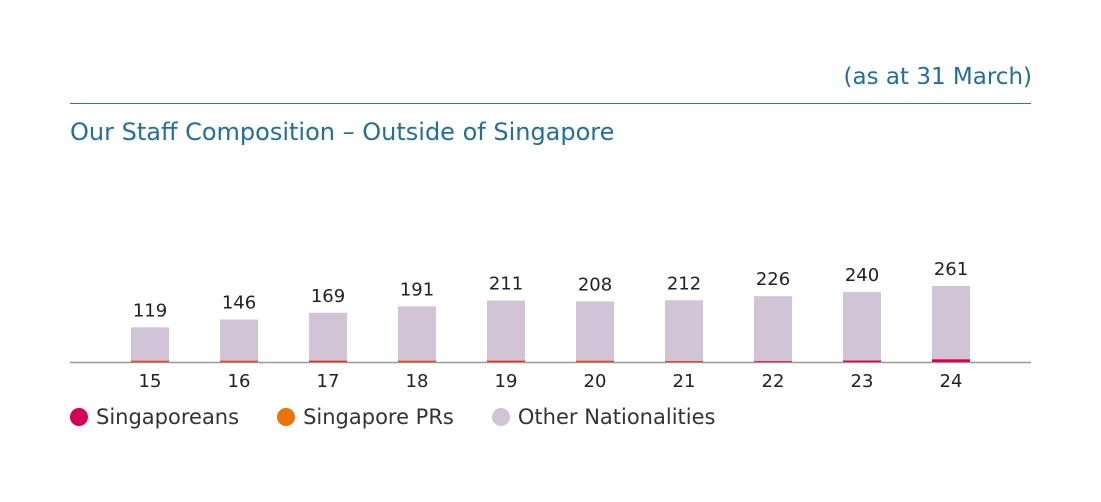  I want to click on total-label-20: 208, so click(595, 284).